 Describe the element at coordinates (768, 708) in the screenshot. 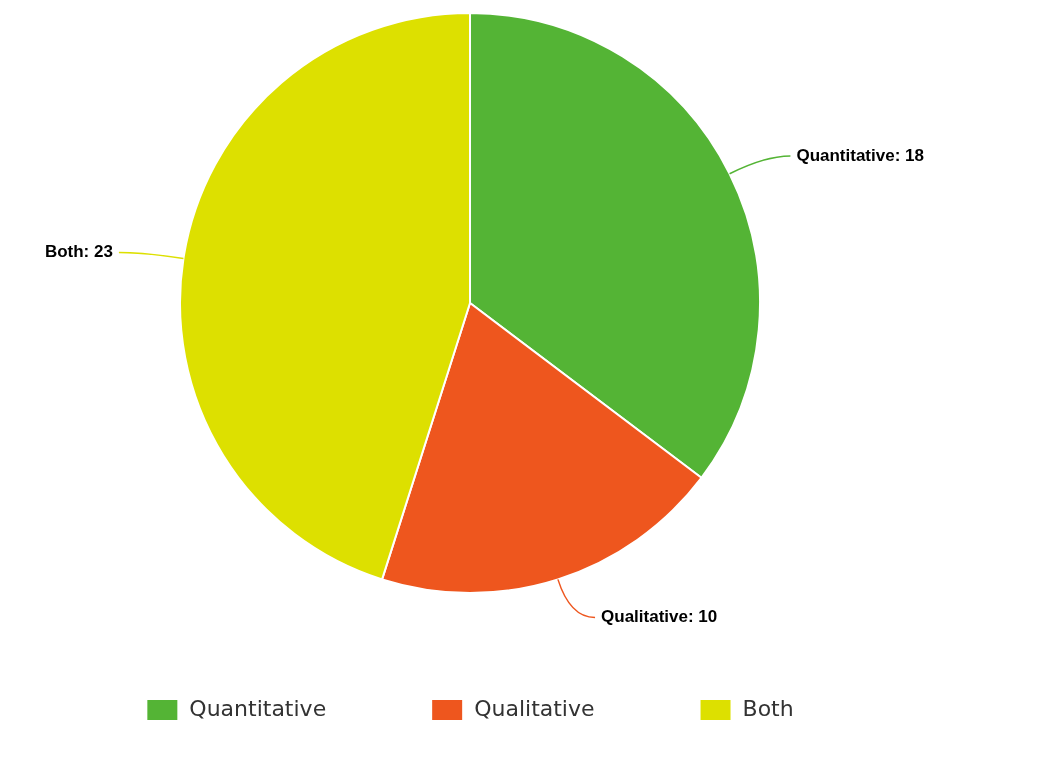

I see `legend-label: Both` at that location.